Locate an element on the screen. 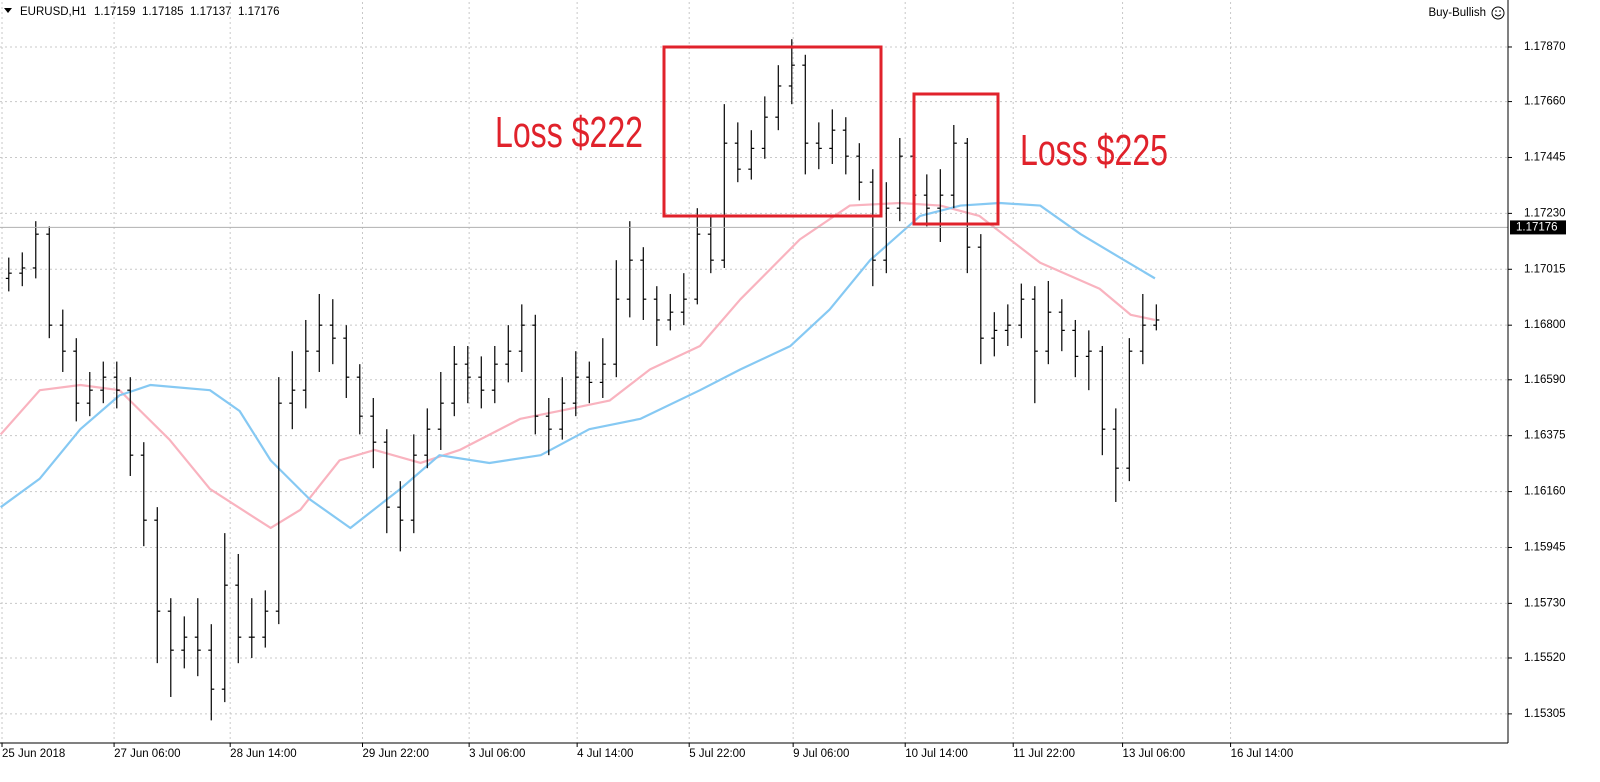 This screenshot has width=1600, height=782. y-tick-label: 1.17015 is located at coordinates (1545, 269).